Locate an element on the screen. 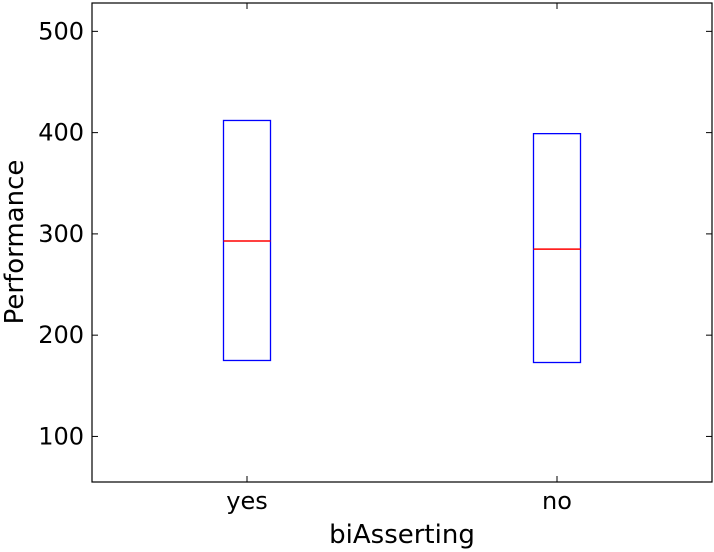  y-tick-label: 400 is located at coordinates (61, 133).